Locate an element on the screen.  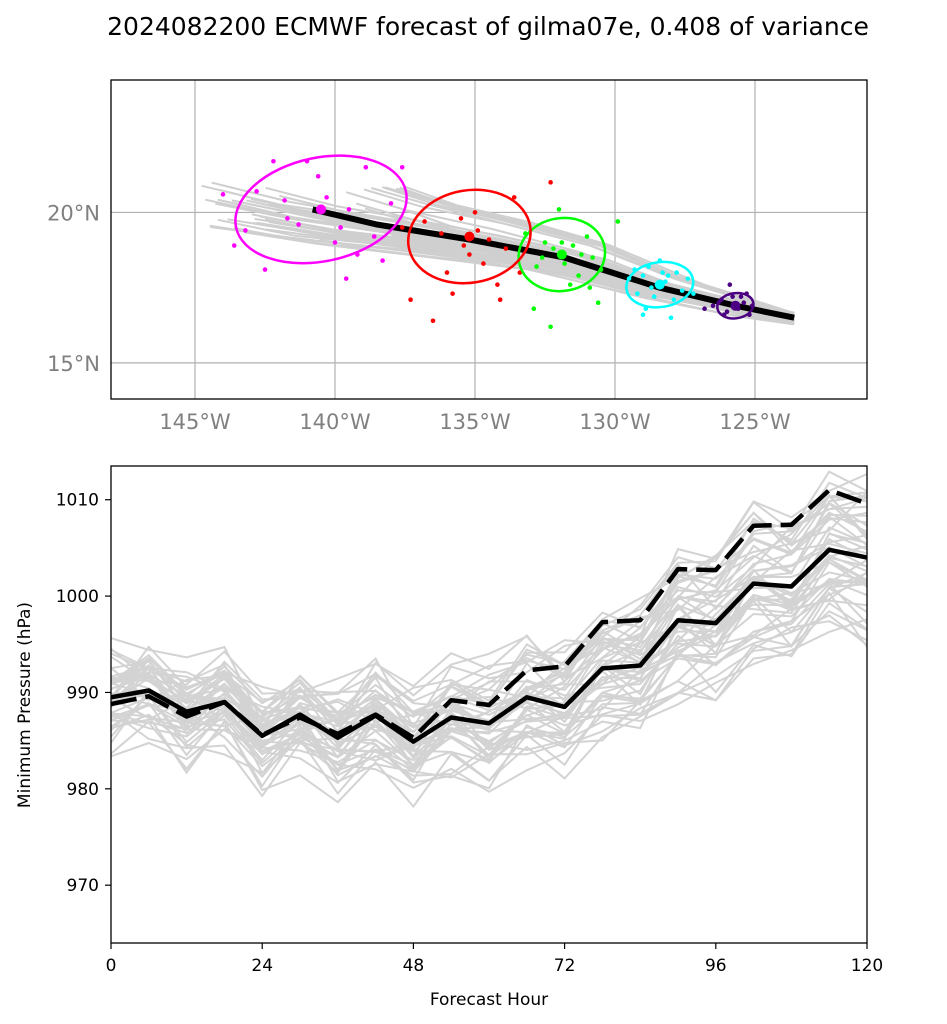
x-tick-label: 0 is located at coordinates (111, 966).